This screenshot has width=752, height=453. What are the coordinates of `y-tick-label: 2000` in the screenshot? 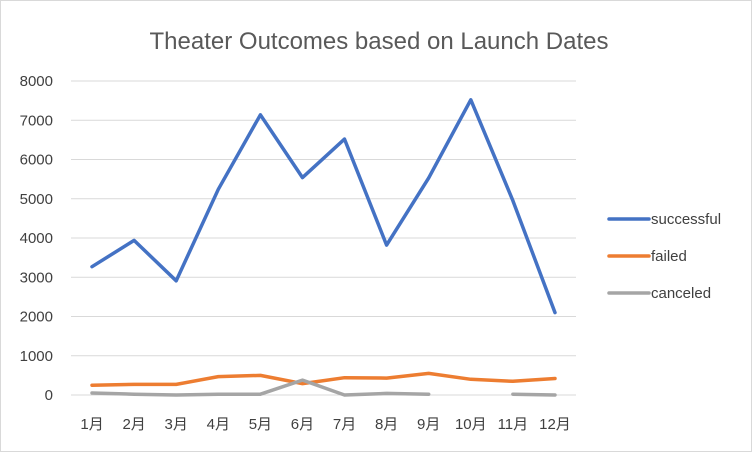 It's located at (36, 317).